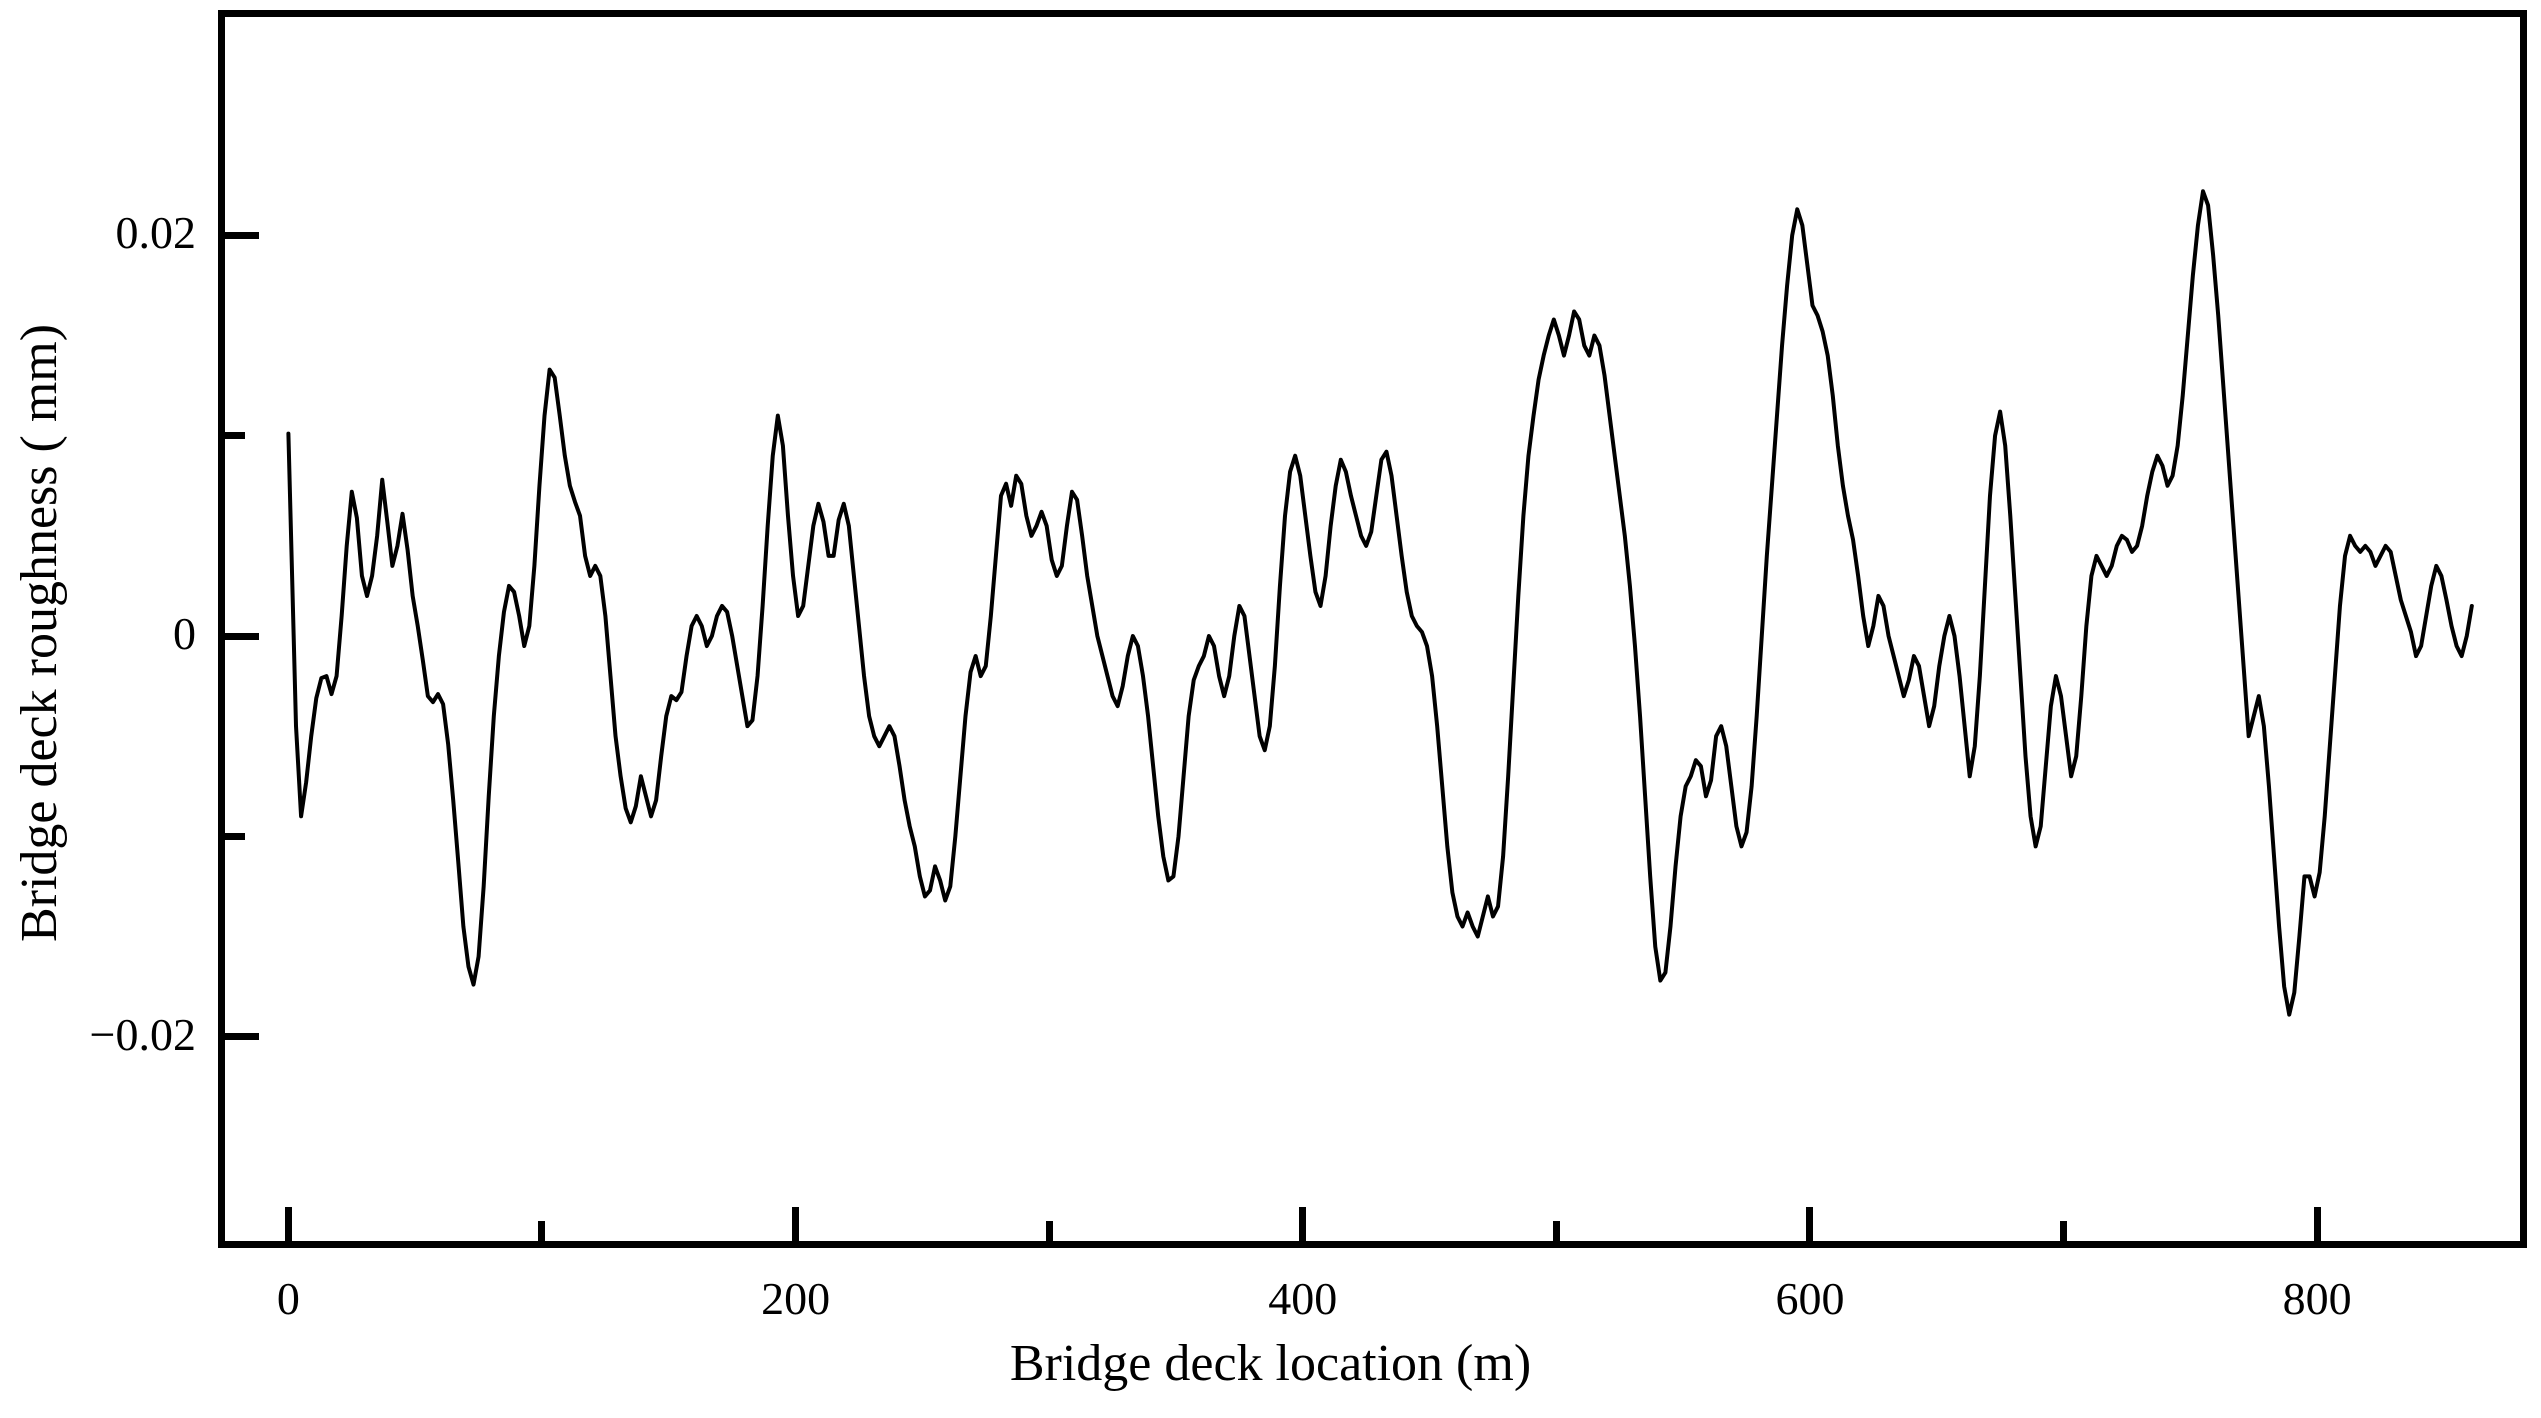 This screenshot has width=2541, height=1418. Describe the element at coordinates (1270, 1363) in the screenshot. I see `x-axis-title: Bridge deck location (m)` at that location.